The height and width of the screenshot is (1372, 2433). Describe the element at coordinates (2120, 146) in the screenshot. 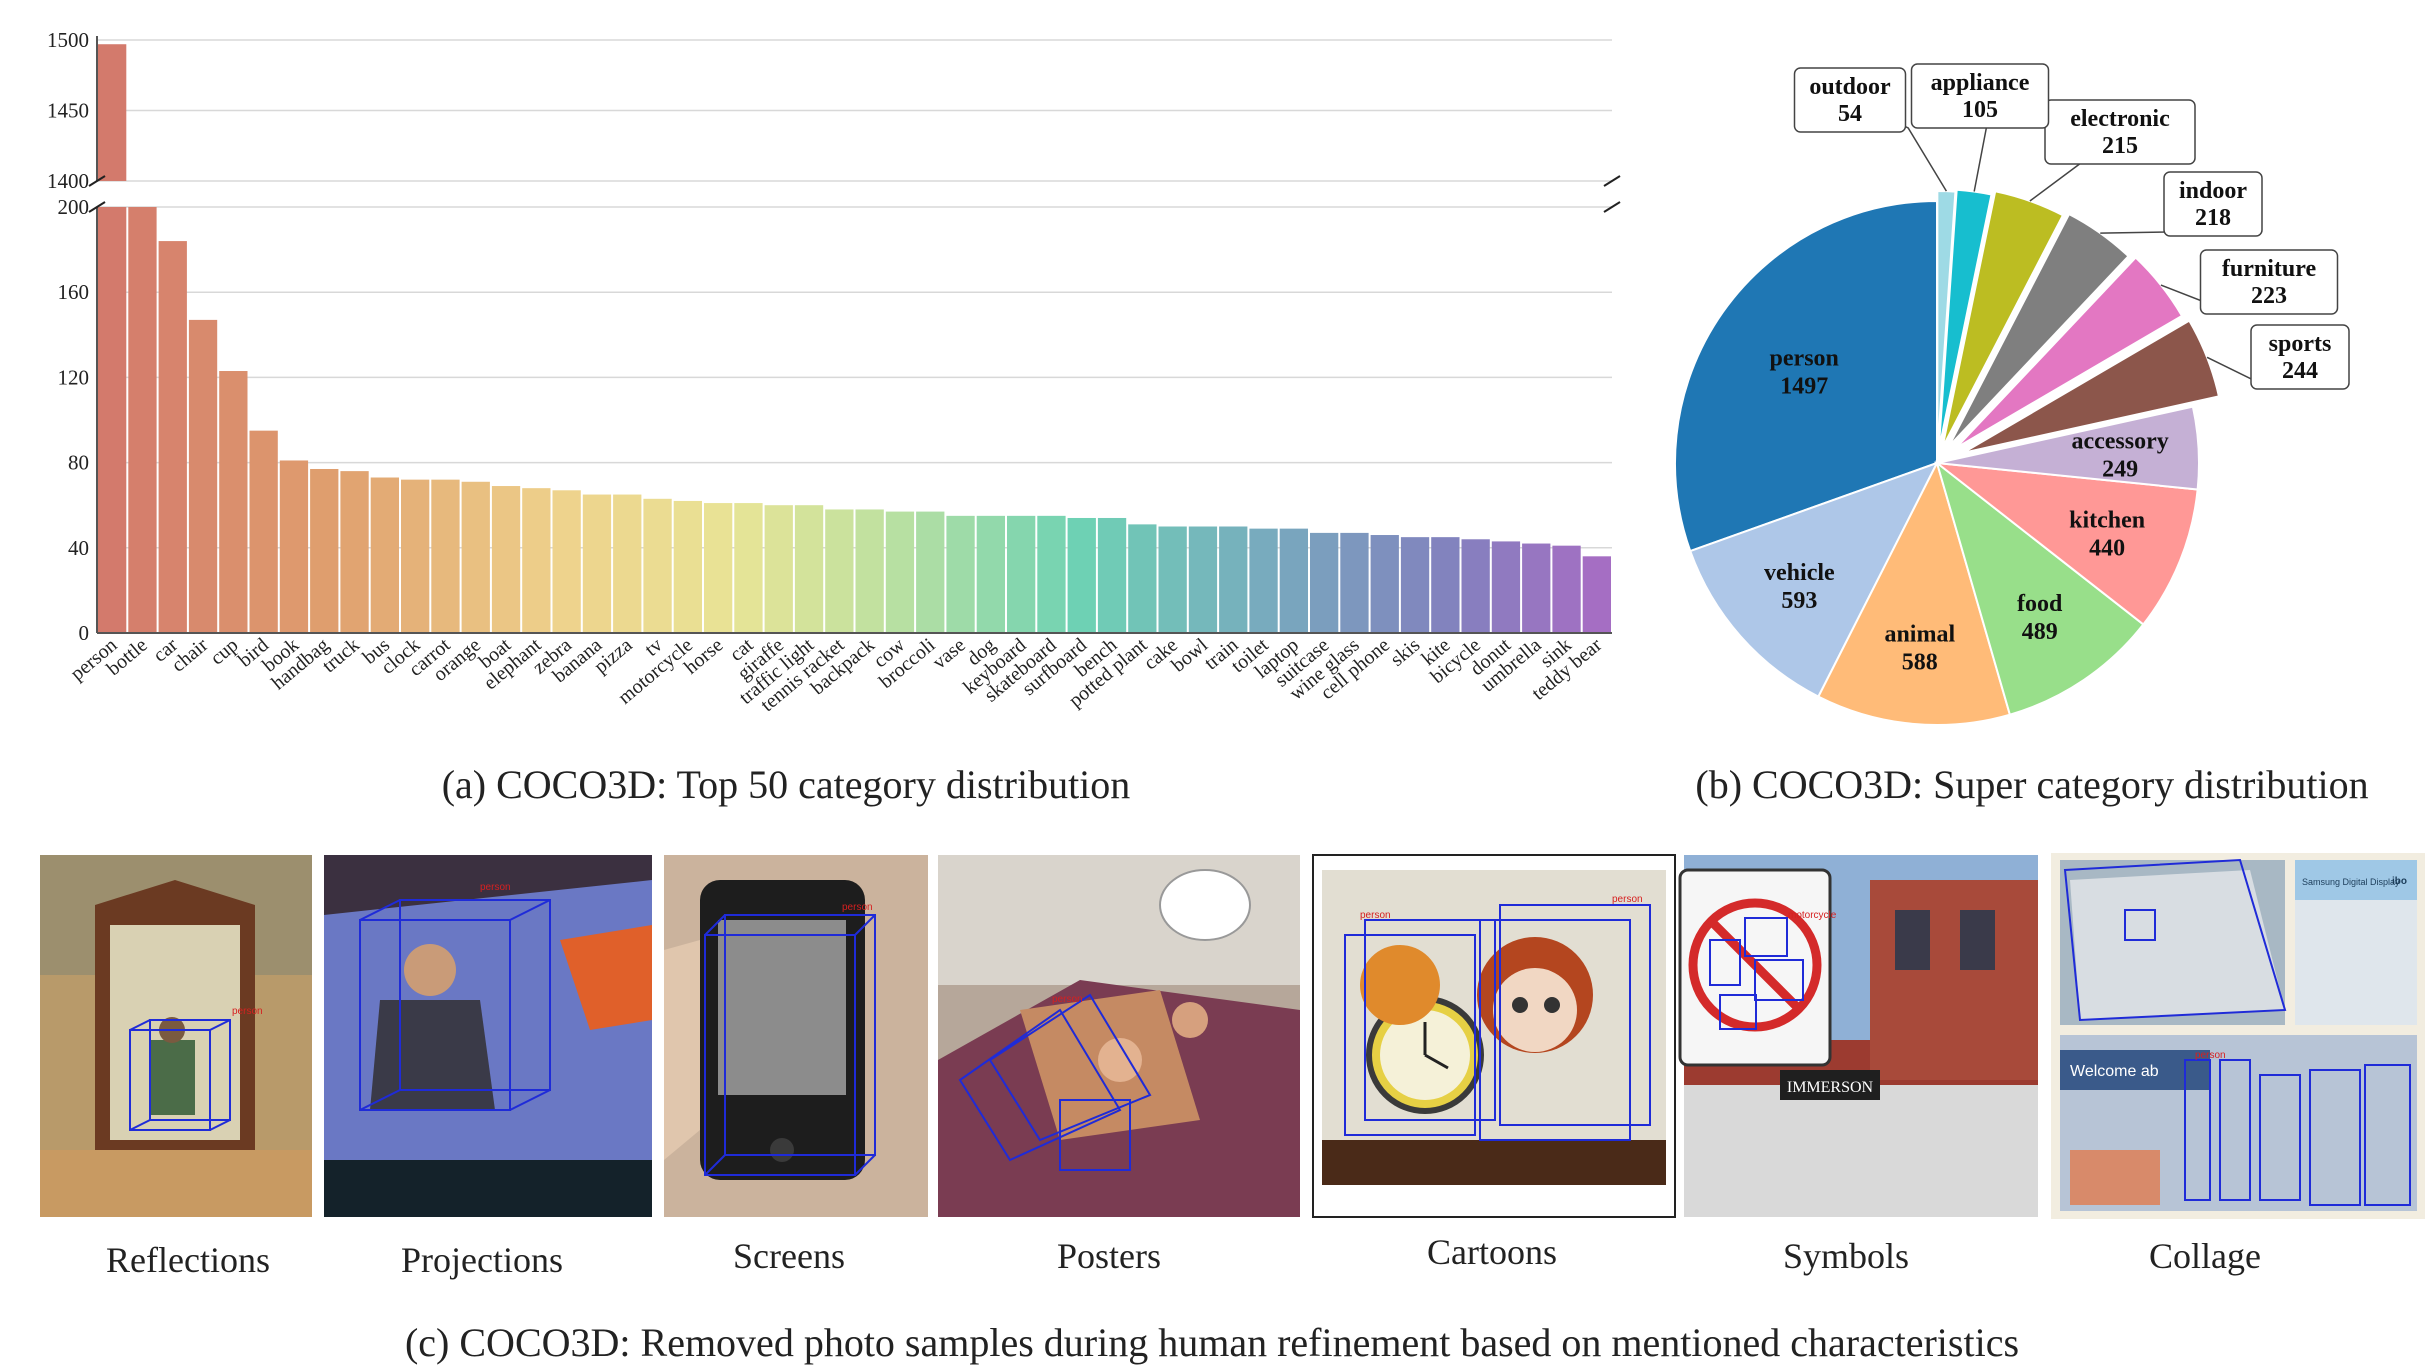

I see `callout-value-electronic: 215` at that location.